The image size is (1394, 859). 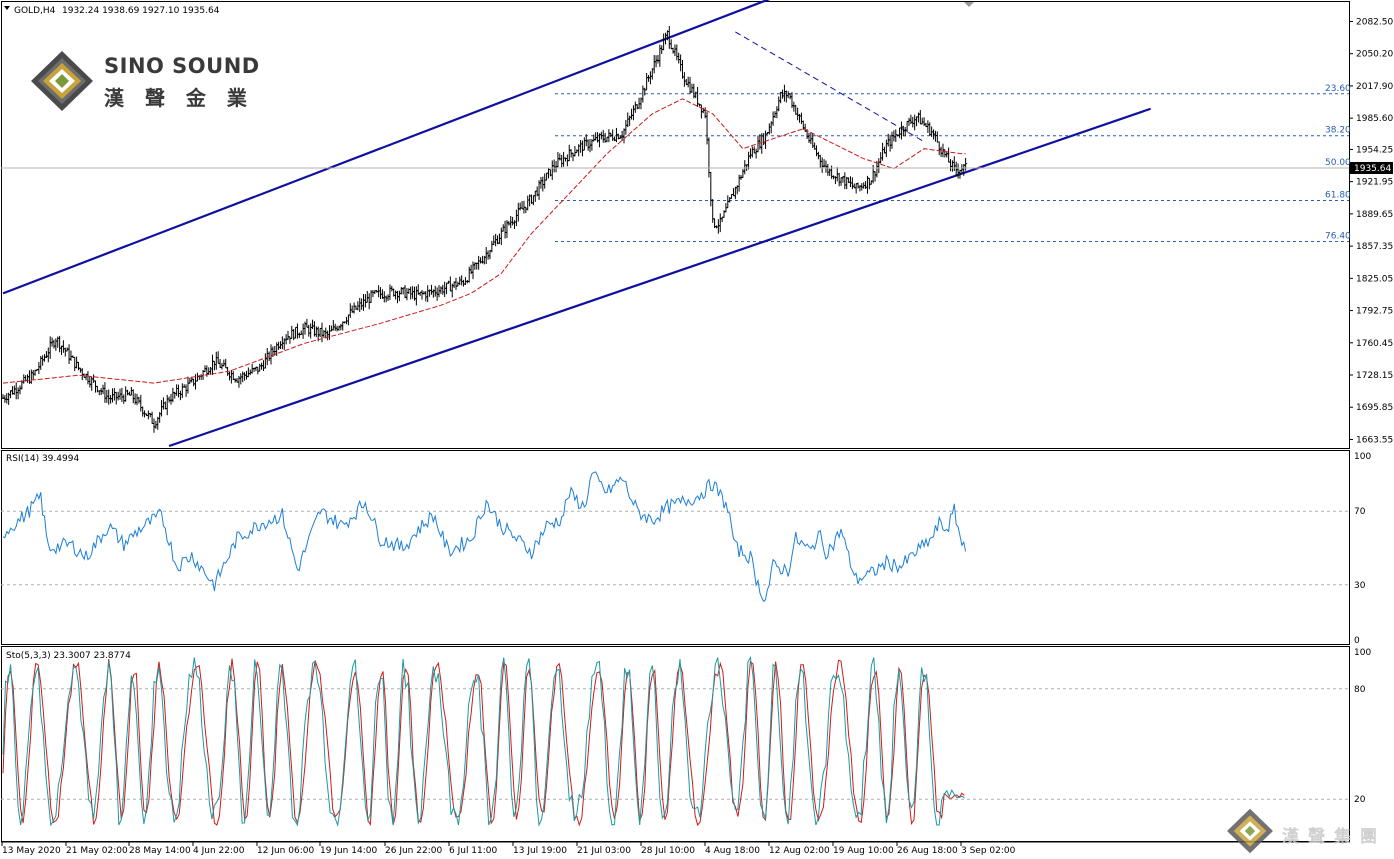 I want to click on time-tick-label: 12 Aug 02:00, so click(x=799, y=851).